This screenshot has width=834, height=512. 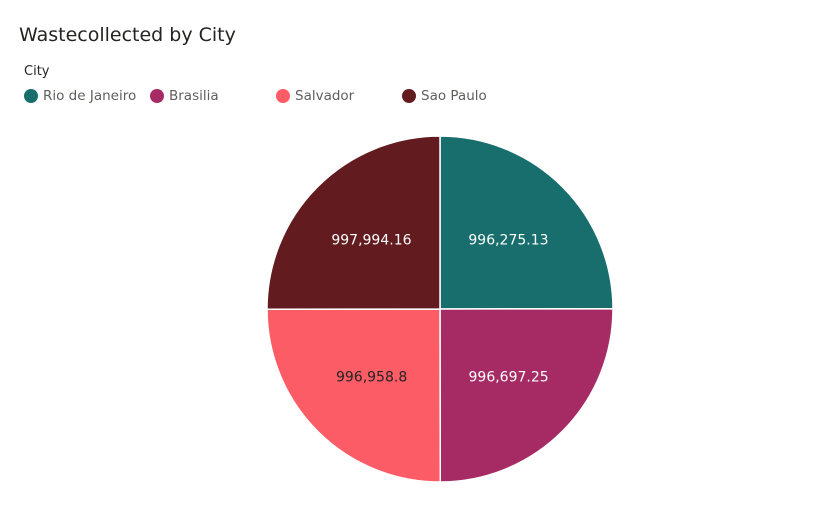 I want to click on pie-slice-rio-de-janeiro, so click(x=526, y=222).